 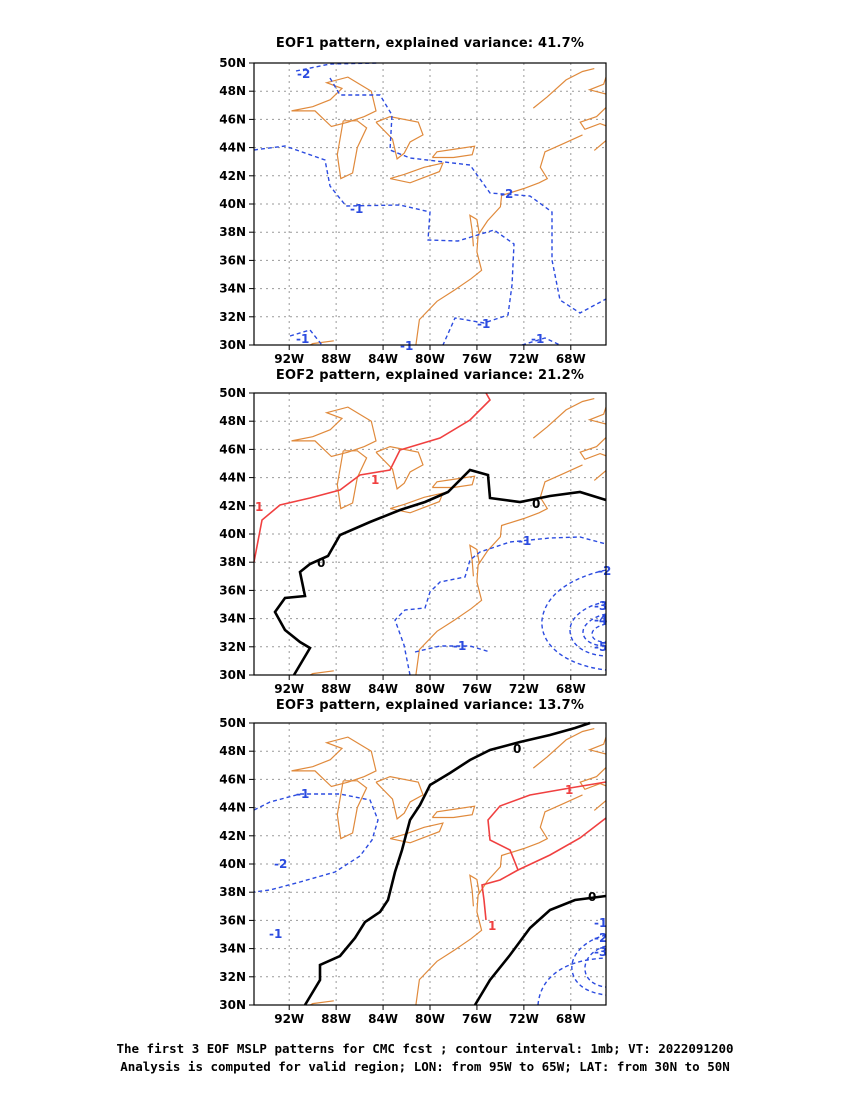 I want to click on eof3-lat-tick-label: 42N, so click(x=232, y=836).